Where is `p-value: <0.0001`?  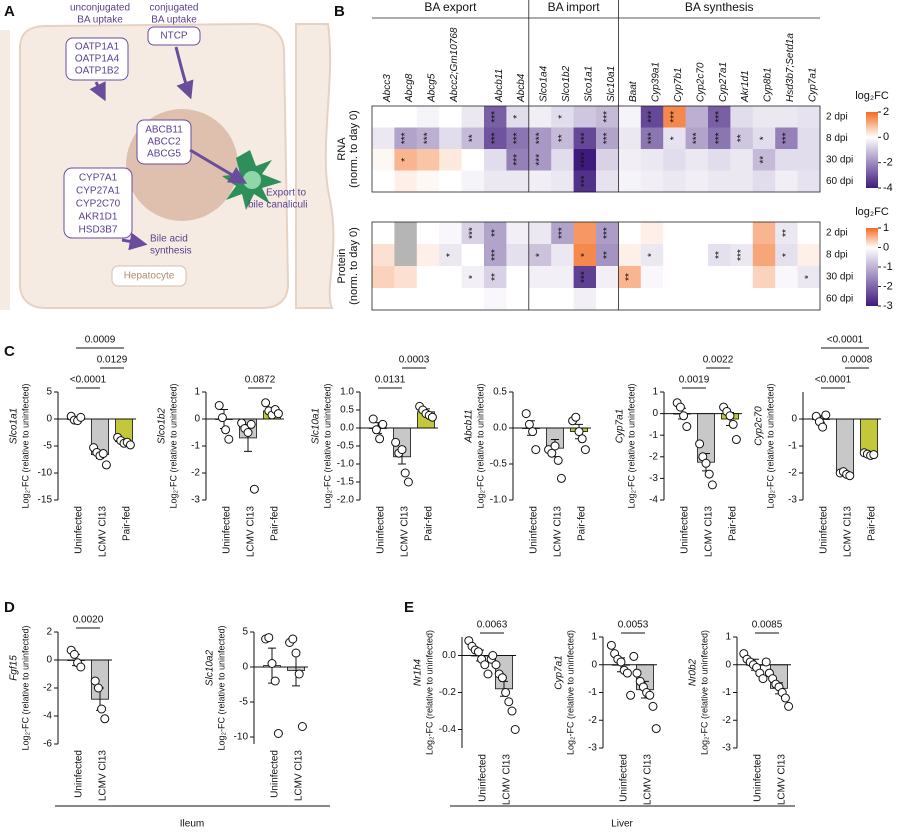
p-value: <0.0001 is located at coordinates (88, 380).